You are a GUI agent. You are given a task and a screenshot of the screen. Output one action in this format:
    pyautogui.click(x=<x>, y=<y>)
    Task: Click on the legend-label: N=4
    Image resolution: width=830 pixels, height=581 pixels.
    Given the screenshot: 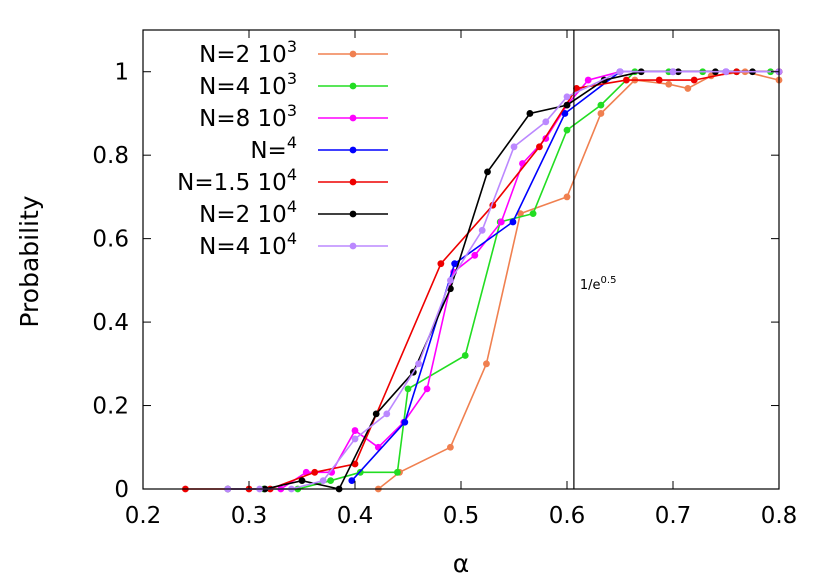 What is the action you would take?
    pyautogui.click(x=273, y=148)
    